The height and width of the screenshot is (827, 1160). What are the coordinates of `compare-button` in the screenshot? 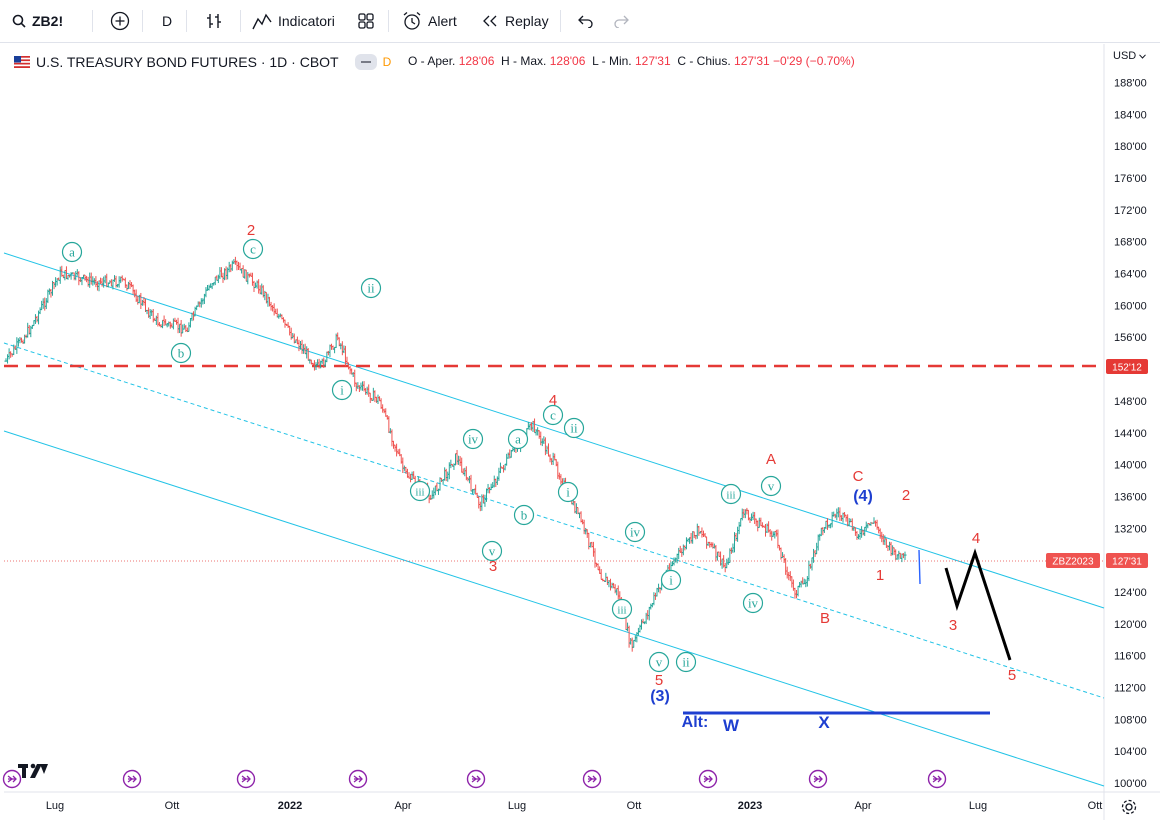 It's located at (120, 21).